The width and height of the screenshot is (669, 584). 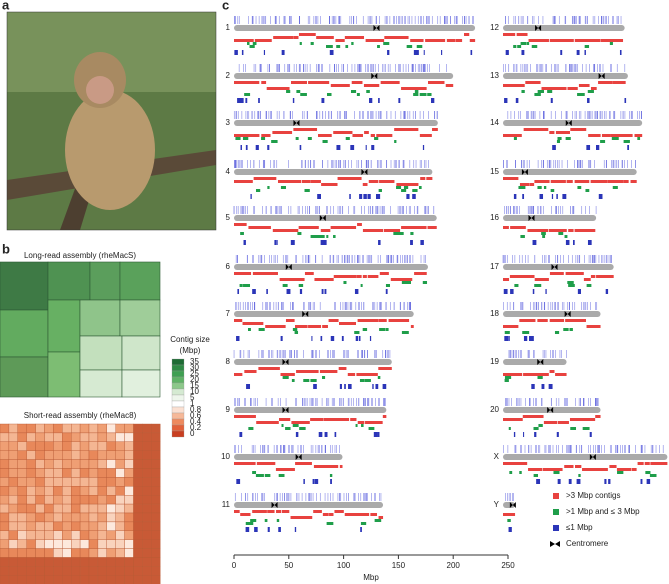 I want to click on contig-track, so click(x=335, y=130).